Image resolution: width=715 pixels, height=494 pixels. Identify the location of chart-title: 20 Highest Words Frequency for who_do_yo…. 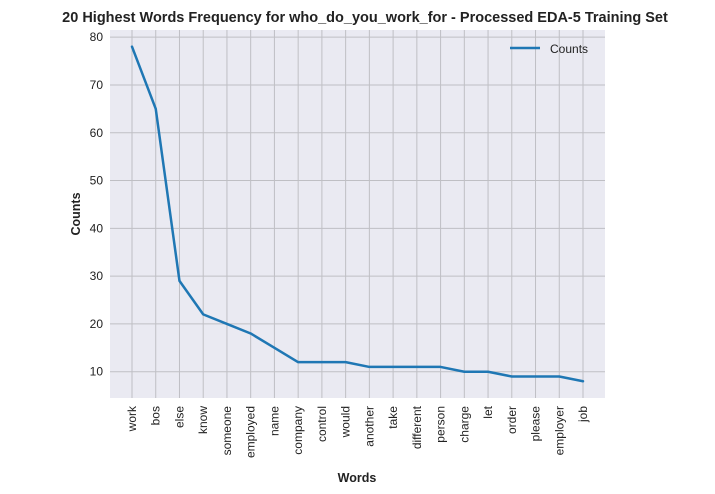
(365, 18).